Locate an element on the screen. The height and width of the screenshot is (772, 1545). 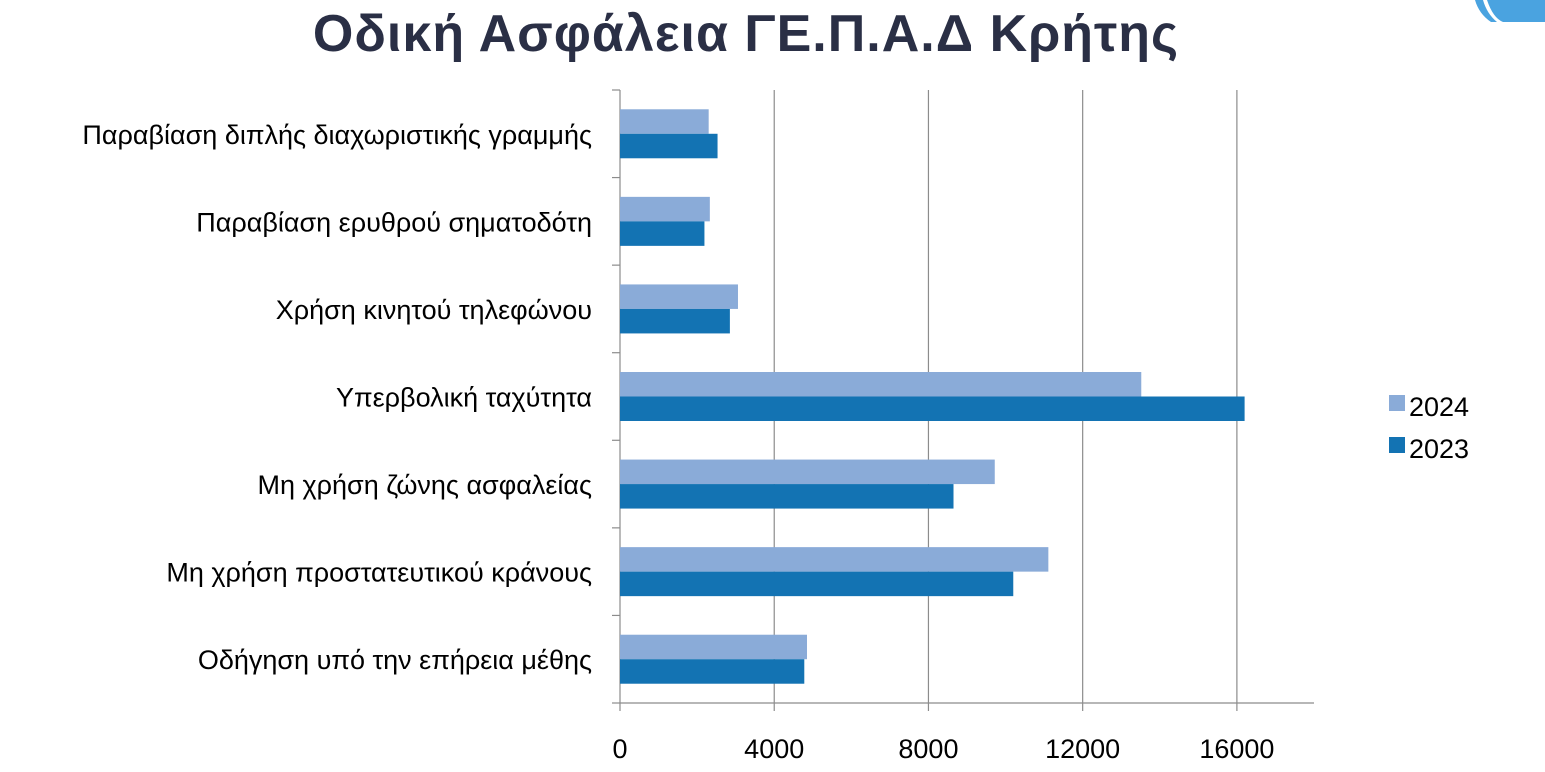
category-label: Παραβίαση διπλής διαχωριστικής γραμμής is located at coordinates (337, 135).